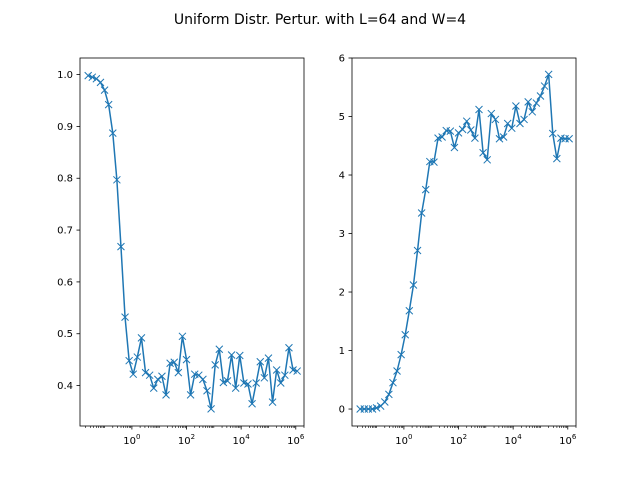 The image size is (640, 480). Describe the element at coordinates (342, 234) in the screenshot. I see `right-y-tick-label: 3` at that location.